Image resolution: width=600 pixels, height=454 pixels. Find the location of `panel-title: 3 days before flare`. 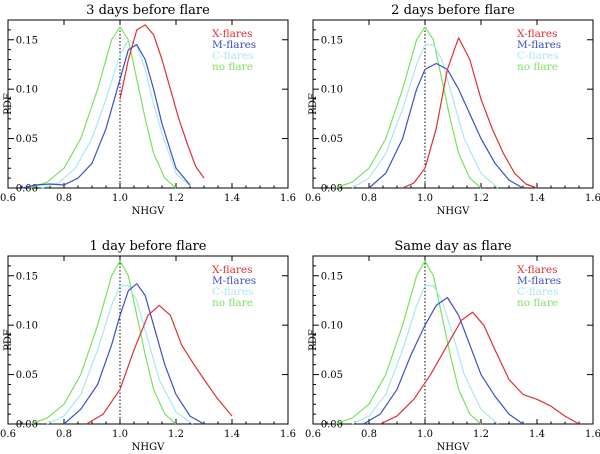

panel-title: 3 days before flare is located at coordinates (148, 10).